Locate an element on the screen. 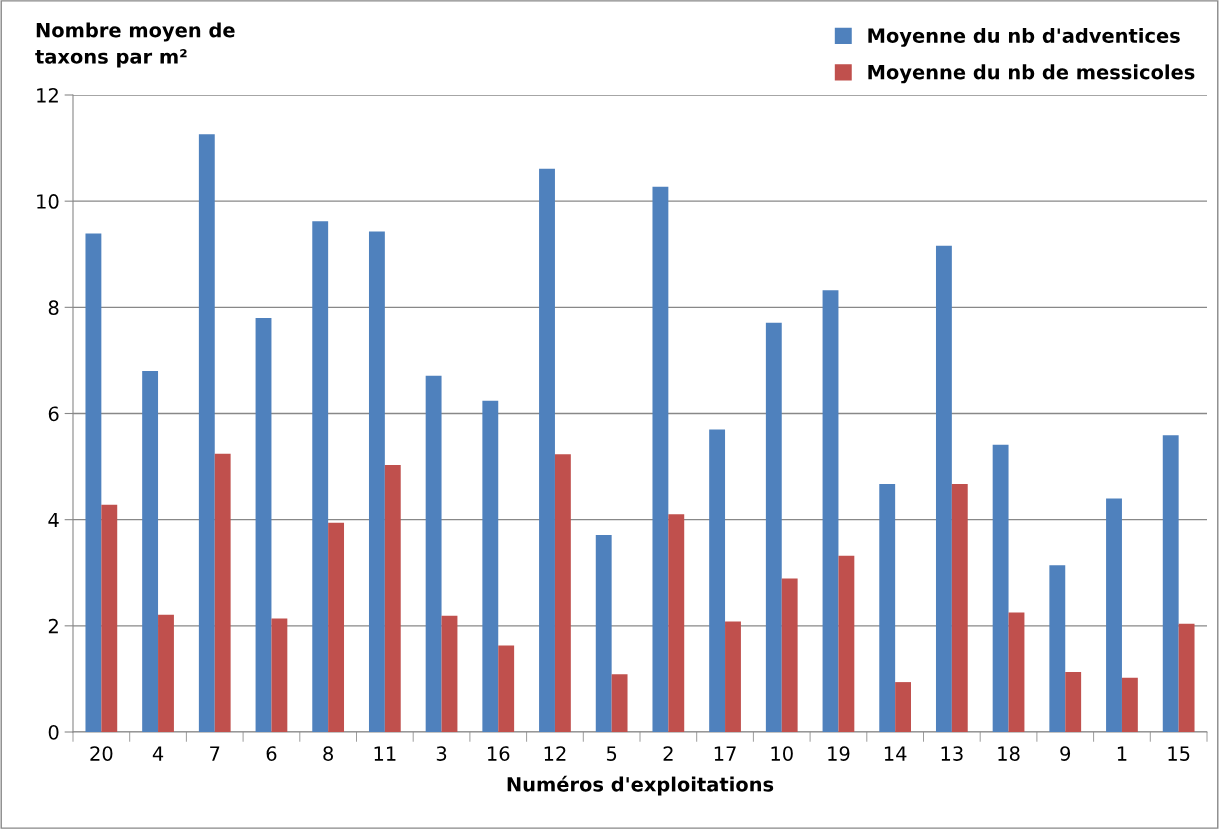 The width and height of the screenshot is (1219, 829). x-tick-label: 10 is located at coordinates (782, 753).